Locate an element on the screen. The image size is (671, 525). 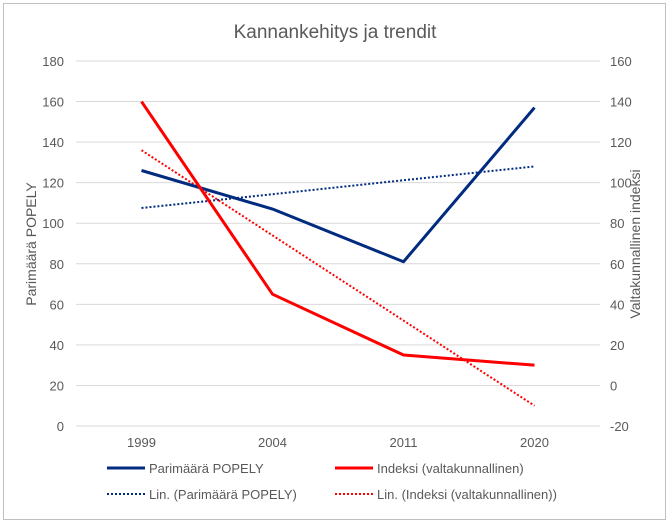
y-left-tick-label: 120 is located at coordinates (53, 183).